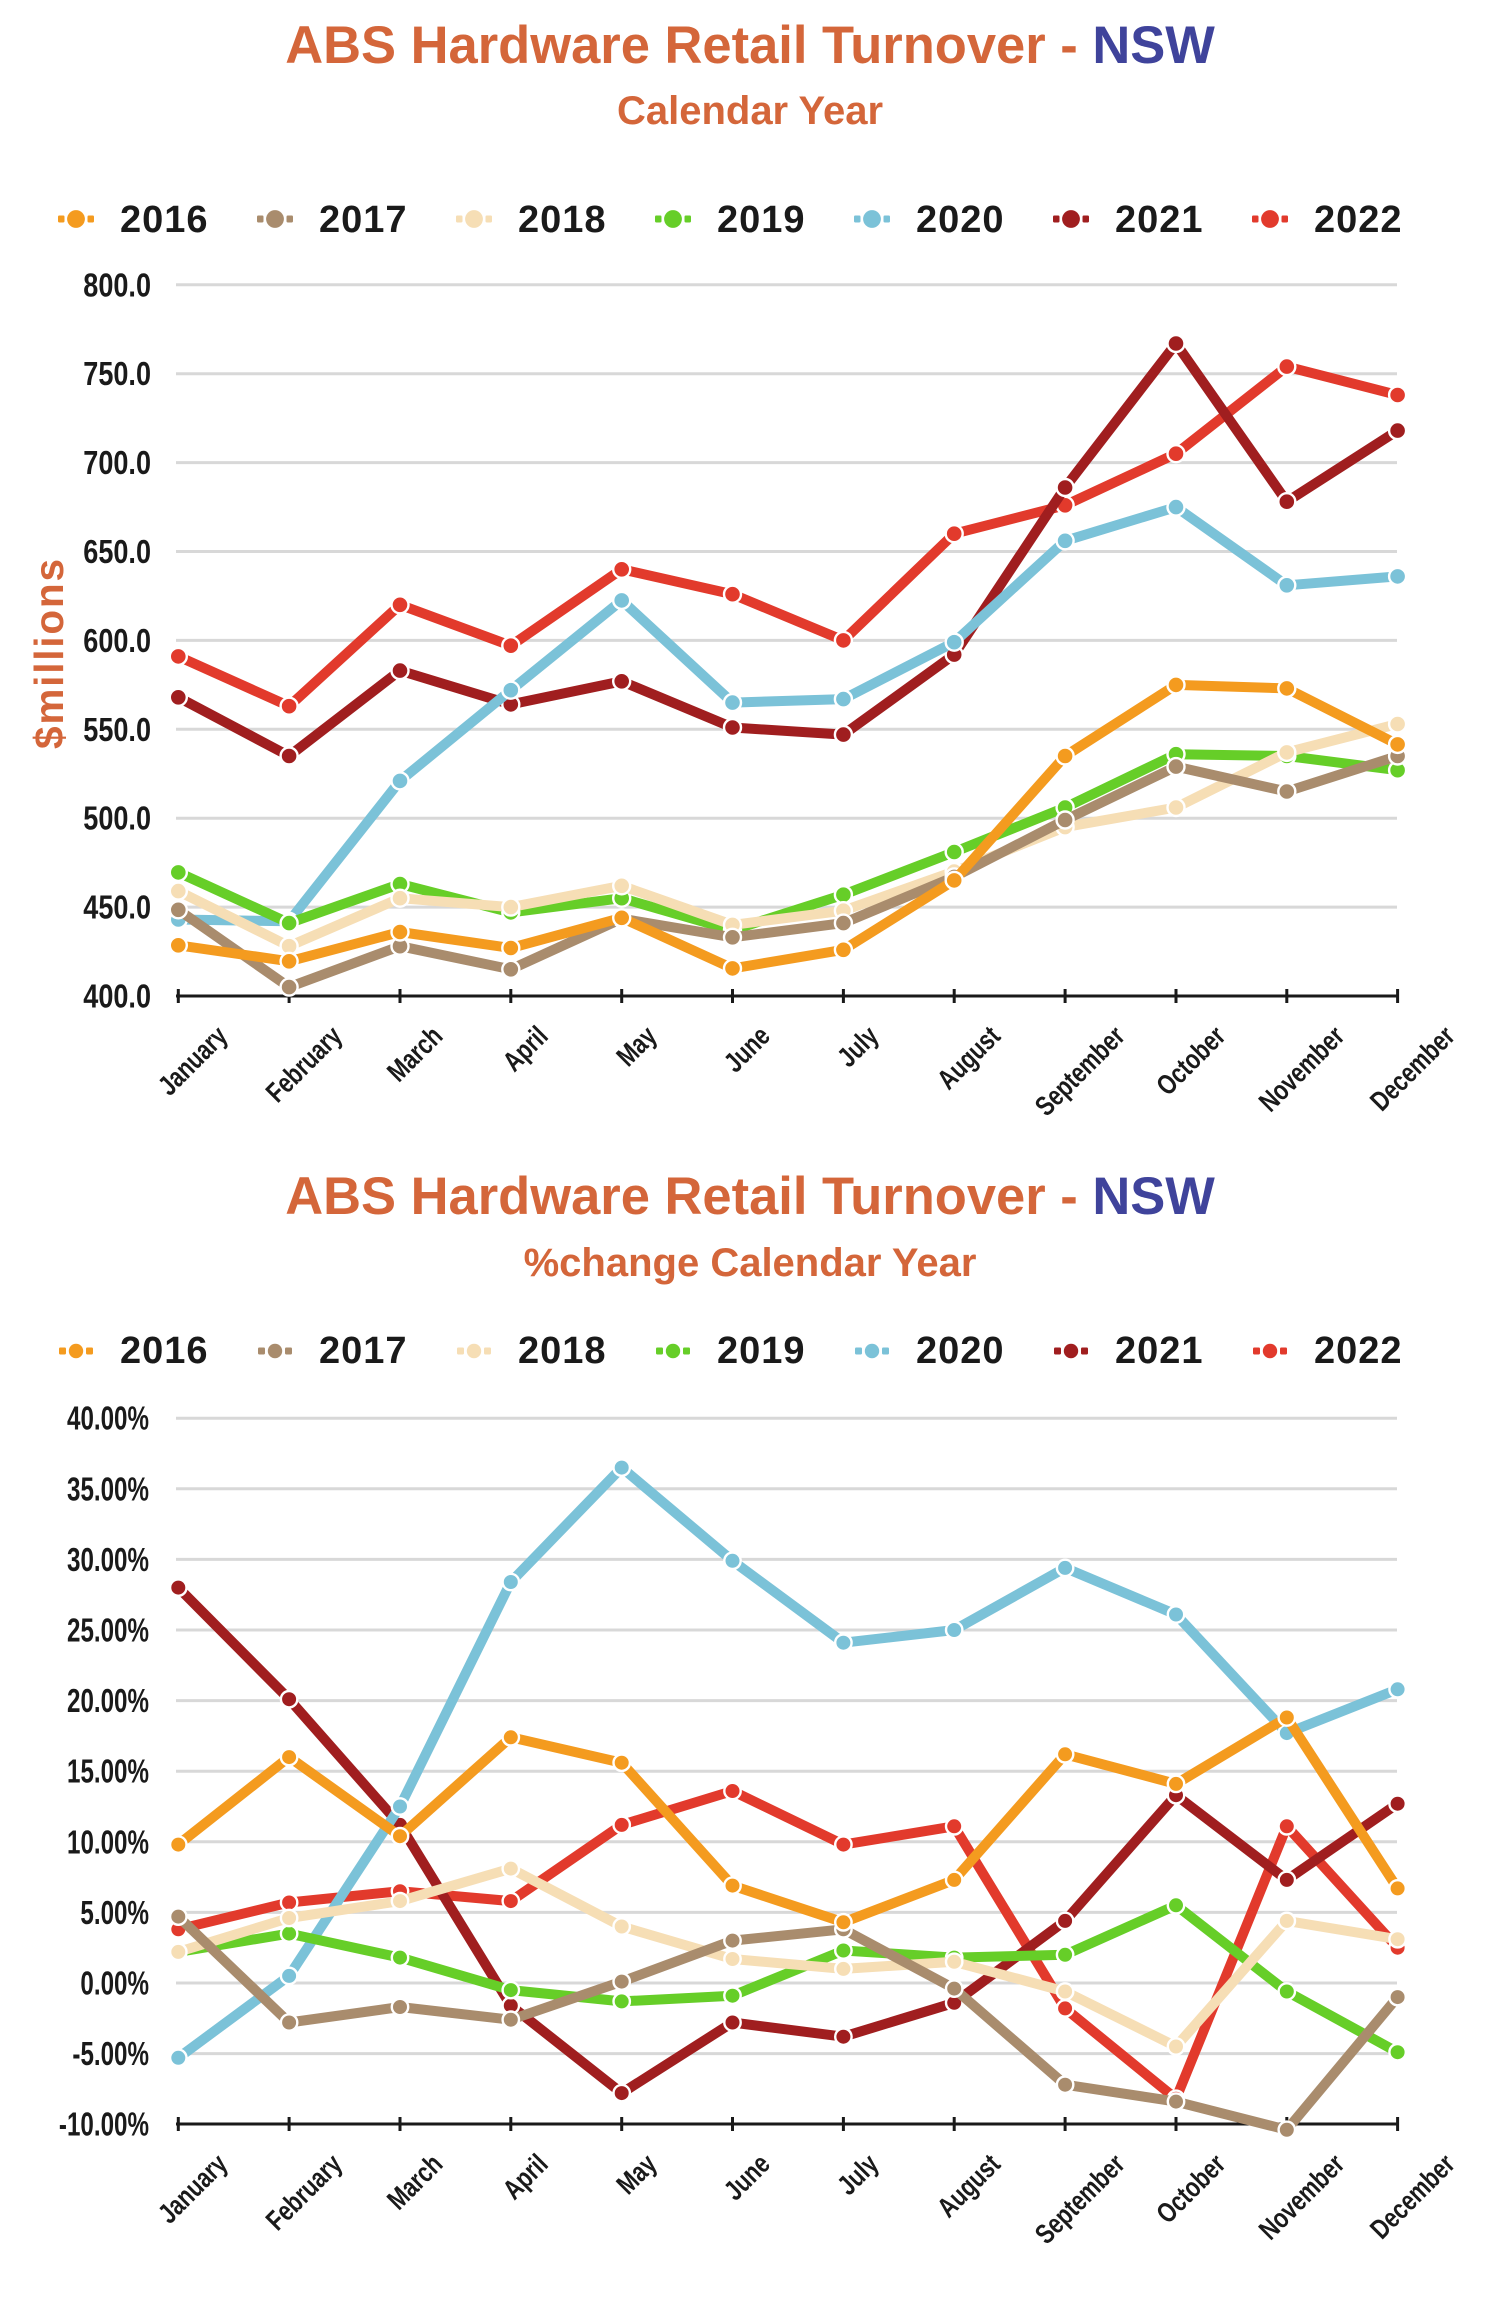  I want to click on svg-text: 450.0, so click(117, 907).